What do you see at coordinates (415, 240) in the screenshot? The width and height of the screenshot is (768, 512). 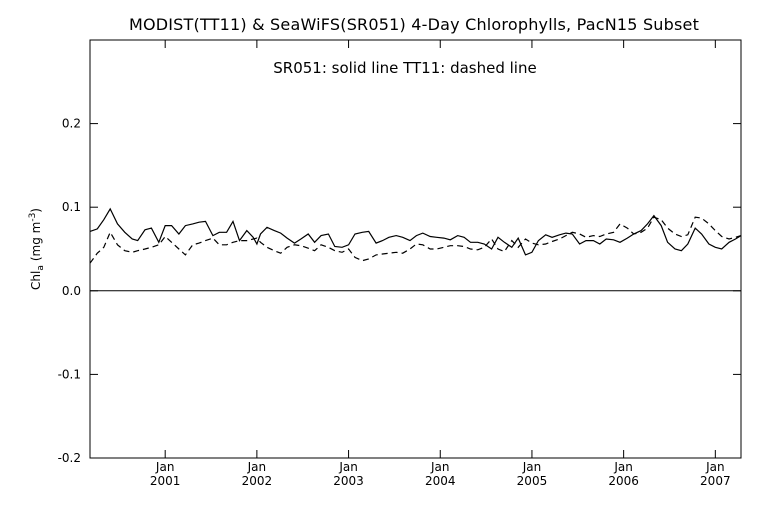 I see `series-line-tt11-dashed` at bounding box center [415, 240].